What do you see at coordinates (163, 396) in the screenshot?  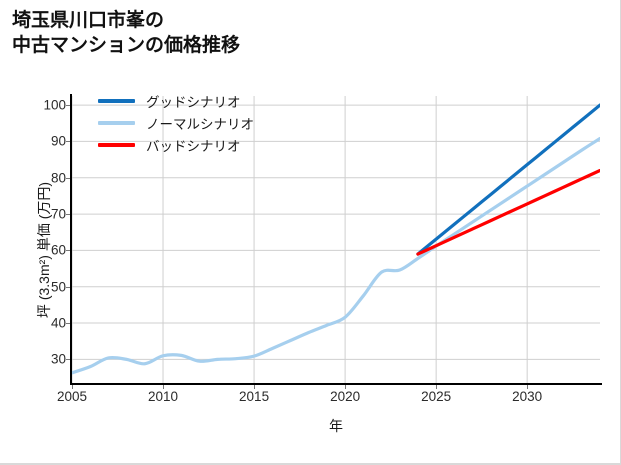 I see `x-tick-label: 2010` at bounding box center [163, 396].